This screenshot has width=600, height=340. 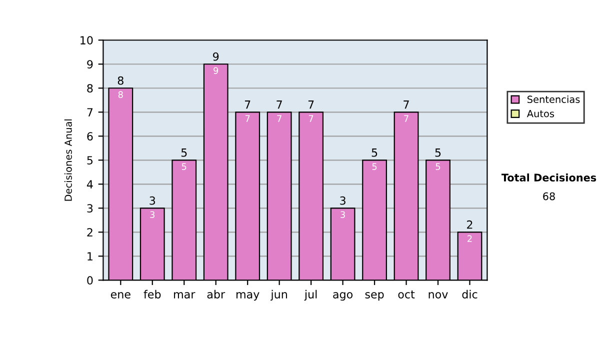 I want to click on y-tick-label: 0, so click(x=90, y=280).